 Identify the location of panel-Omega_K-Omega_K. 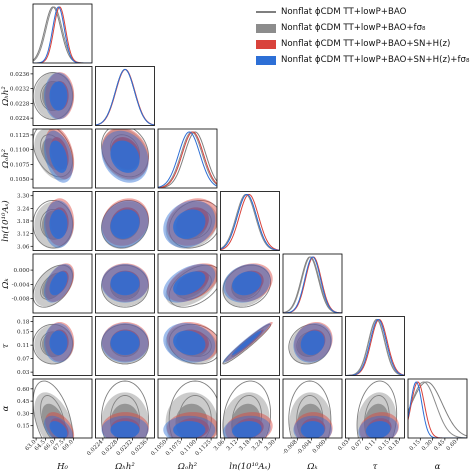
(312, 284).